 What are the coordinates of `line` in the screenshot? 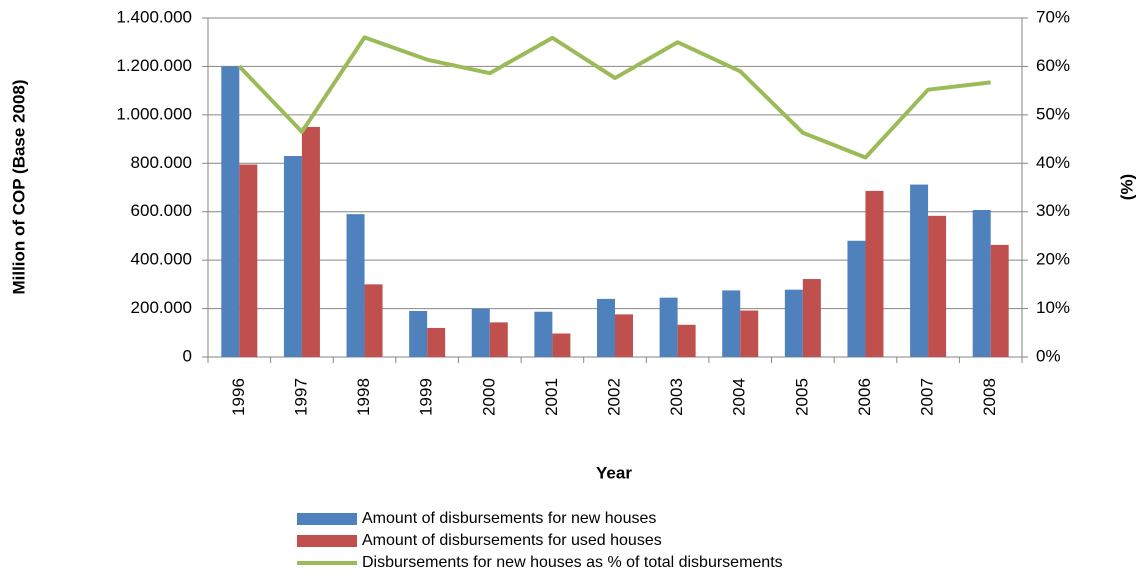 It's located at (614, 97).